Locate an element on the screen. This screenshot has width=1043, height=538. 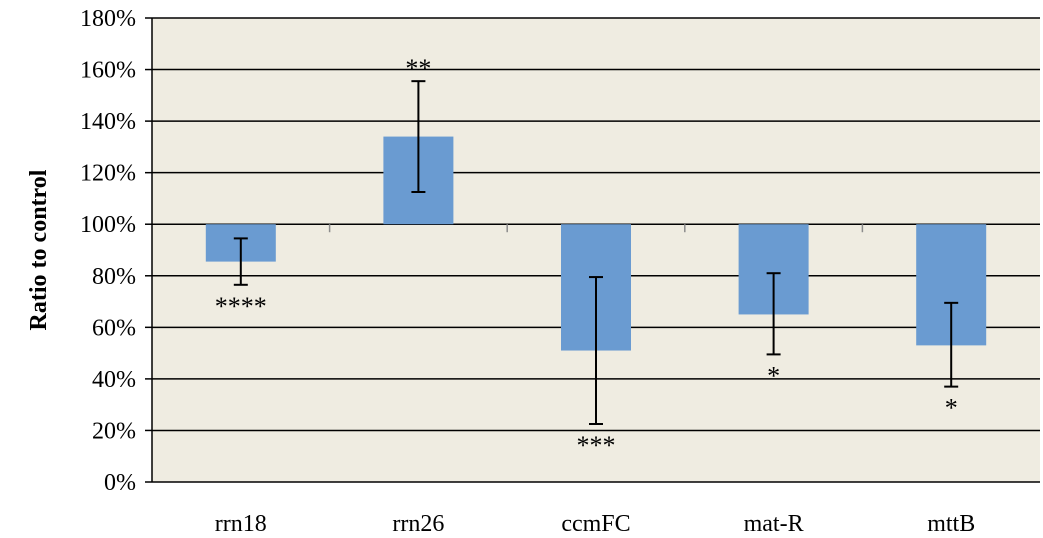
y-tick-label: 160% is located at coordinates (108, 71).